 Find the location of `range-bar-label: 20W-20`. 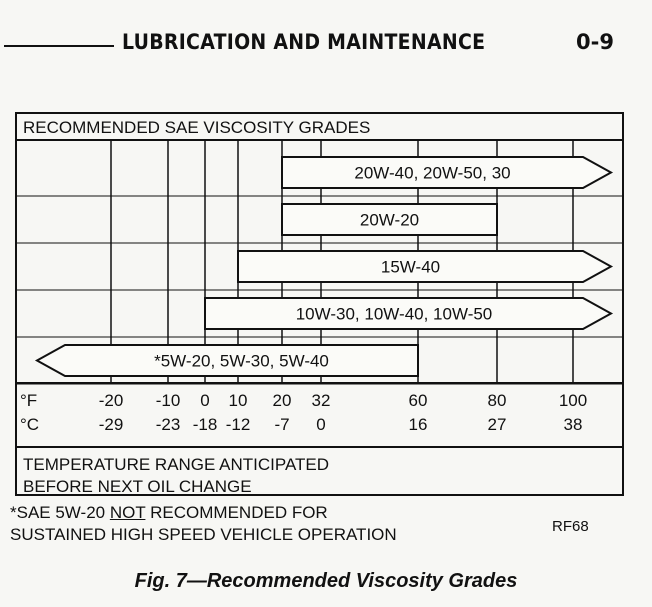

range-bar-label: 20W-20 is located at coordinates (389, 220).